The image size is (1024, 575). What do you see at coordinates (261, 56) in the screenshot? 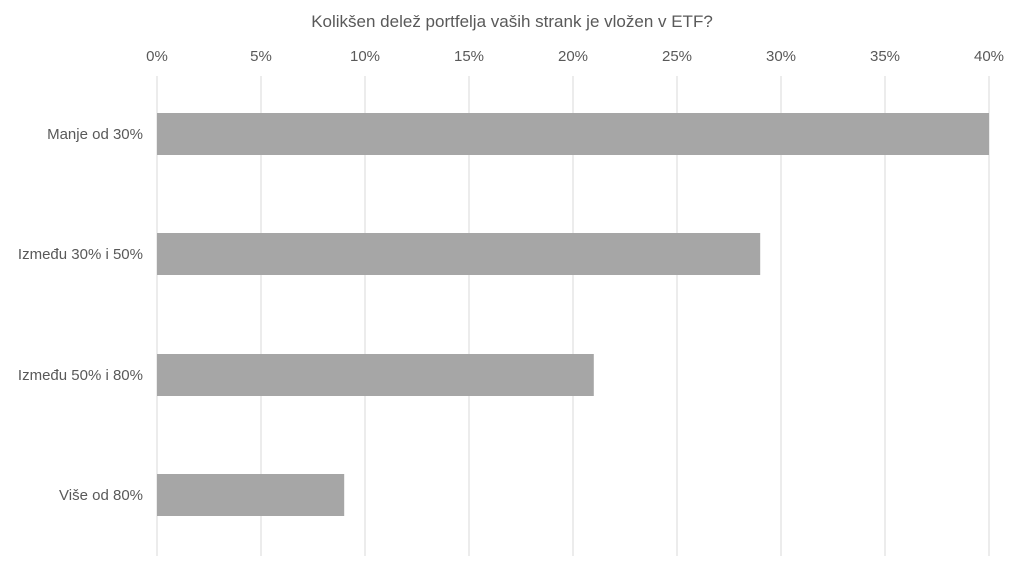
I see `x-tick-label: 5%` at bounding box center [261, 56].